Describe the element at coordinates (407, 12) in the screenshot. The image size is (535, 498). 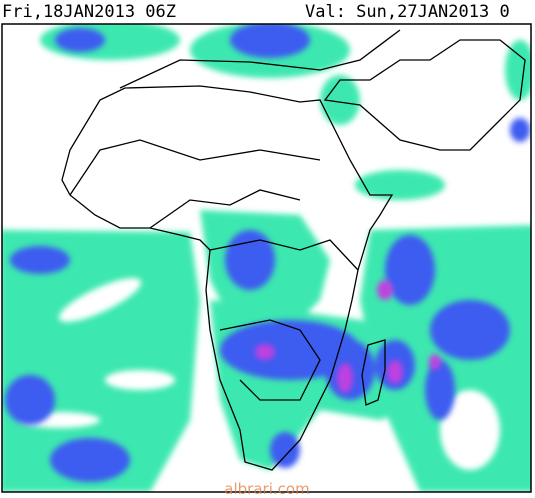
I see `valid-time: Val: Sun,27JAN2013 0` at that location.